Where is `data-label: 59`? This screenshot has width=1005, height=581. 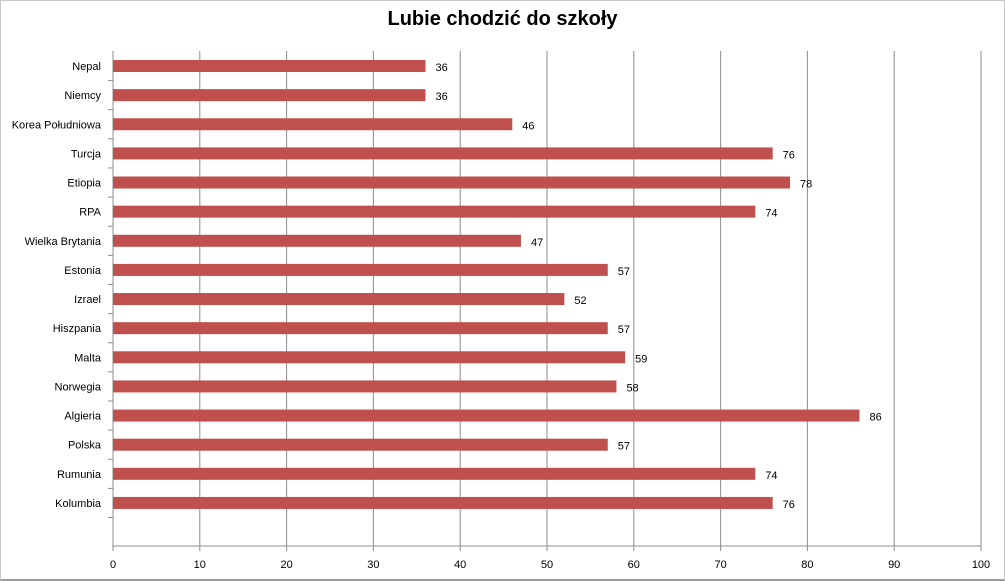 data-label: 59 is located at coordinates (641, 359).